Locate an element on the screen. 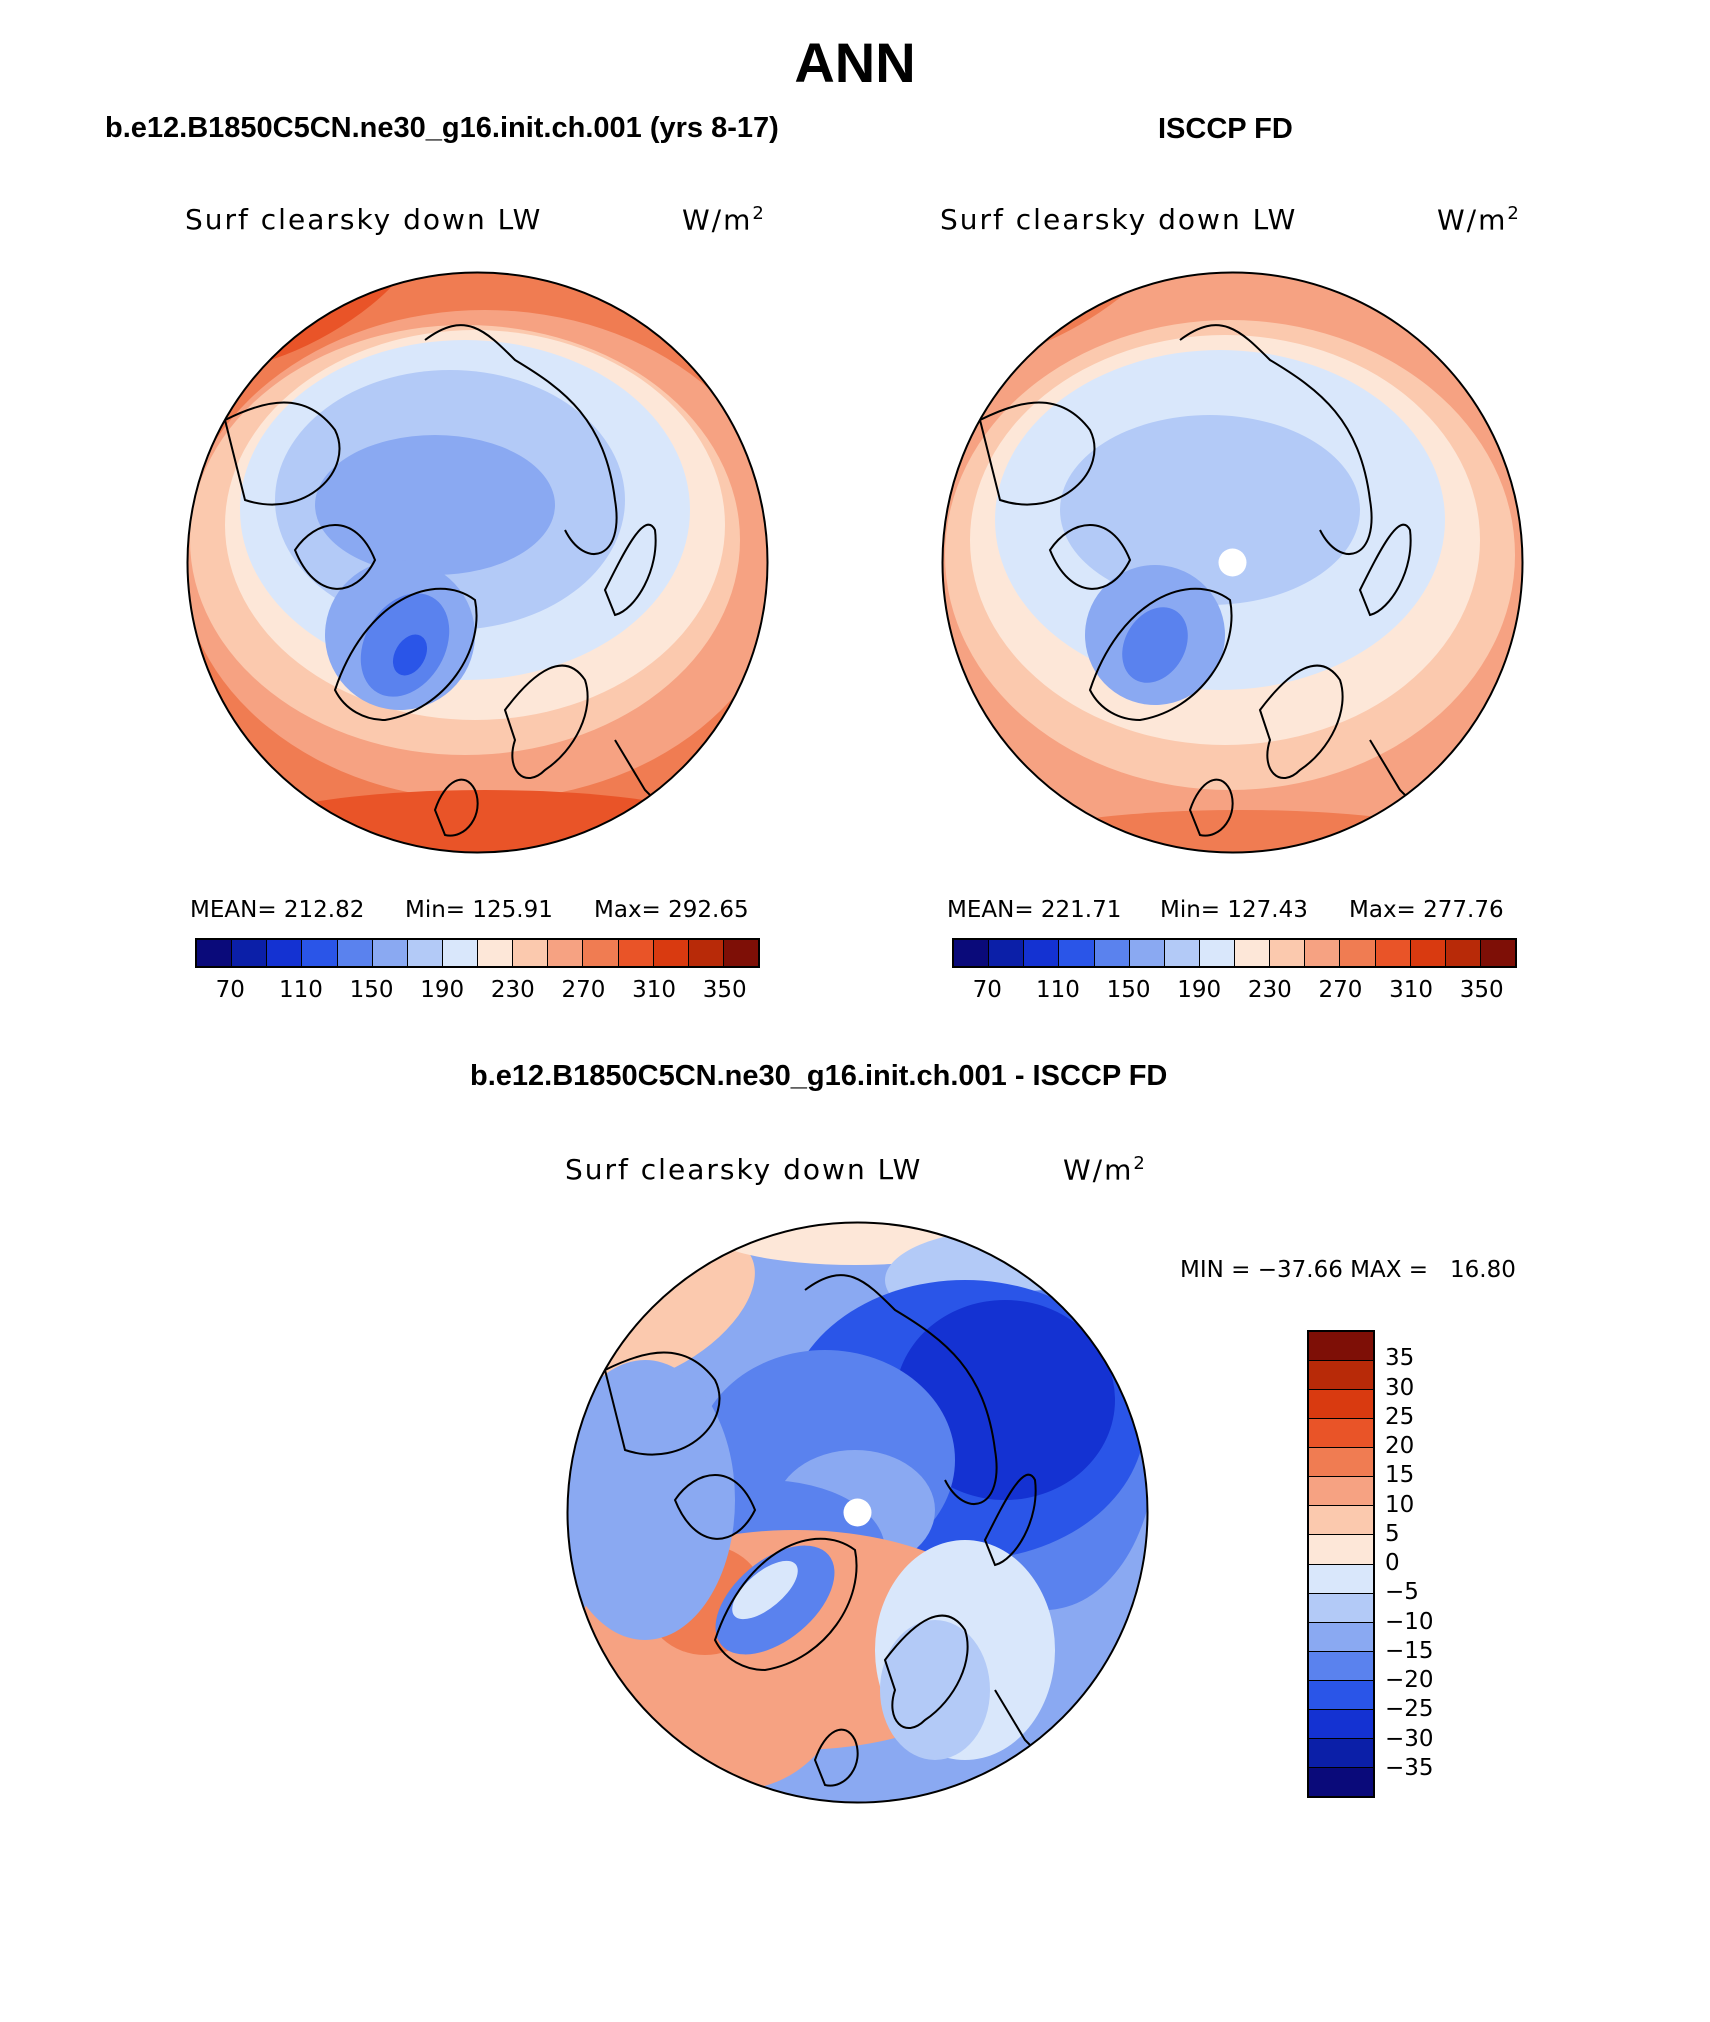  panel1-colorbar-ticks: 70 110 150 190 230 270 310 350 is located at coordinates (477, 992).